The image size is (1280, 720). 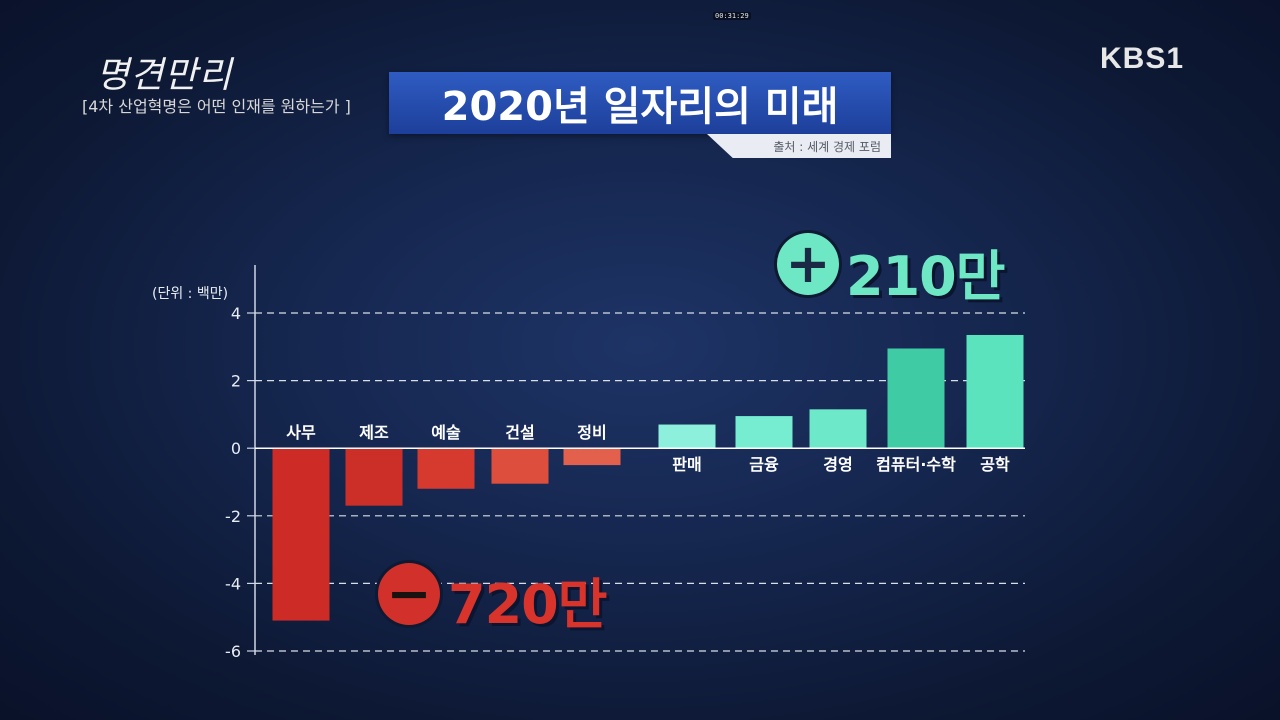 I want to click on y-tick-label: 0, so click(x=236, y=448).